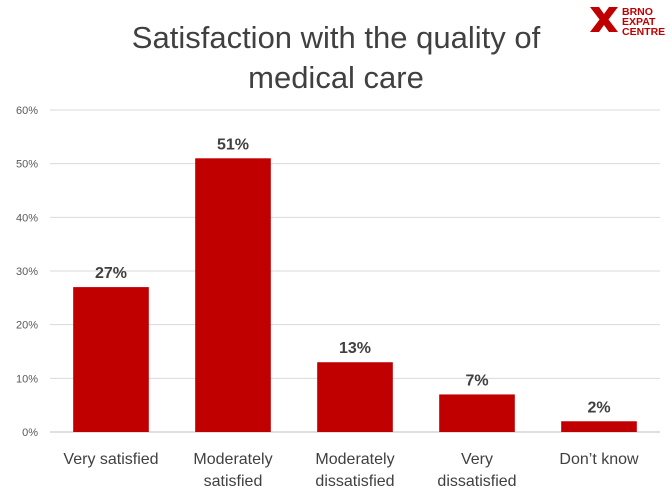 This screenshot has width=672, height=504. Describe the element at coordinates (27, 379) in the screenshot. I see `y-tick-label: 10%` at that location.